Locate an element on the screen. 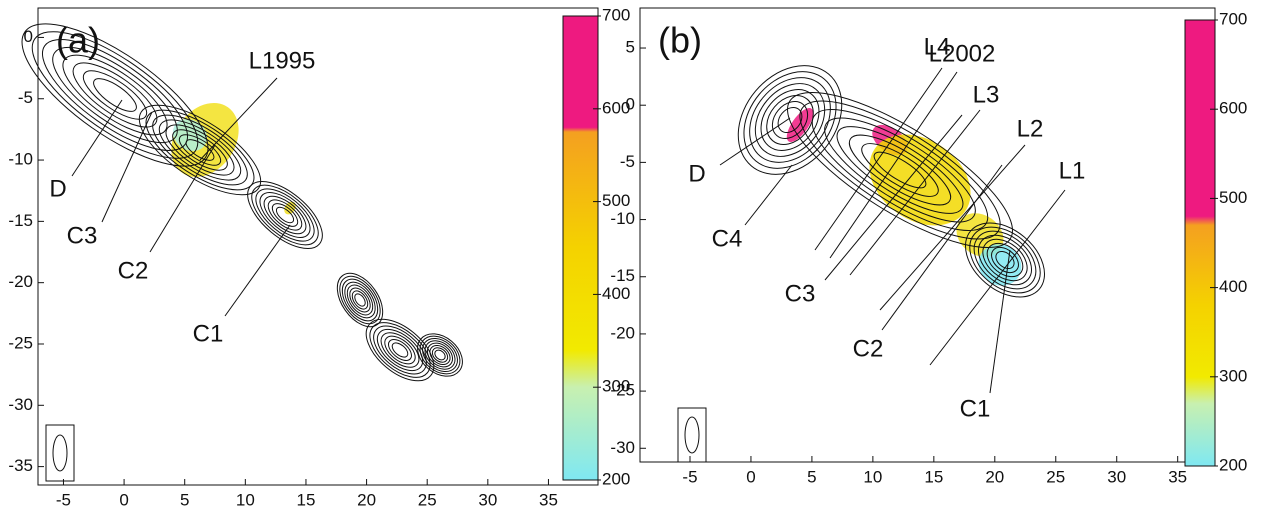 The width and height of the screenshot is (1270, 514). y-tick-label: -30 is located at coordinates (20, 404).